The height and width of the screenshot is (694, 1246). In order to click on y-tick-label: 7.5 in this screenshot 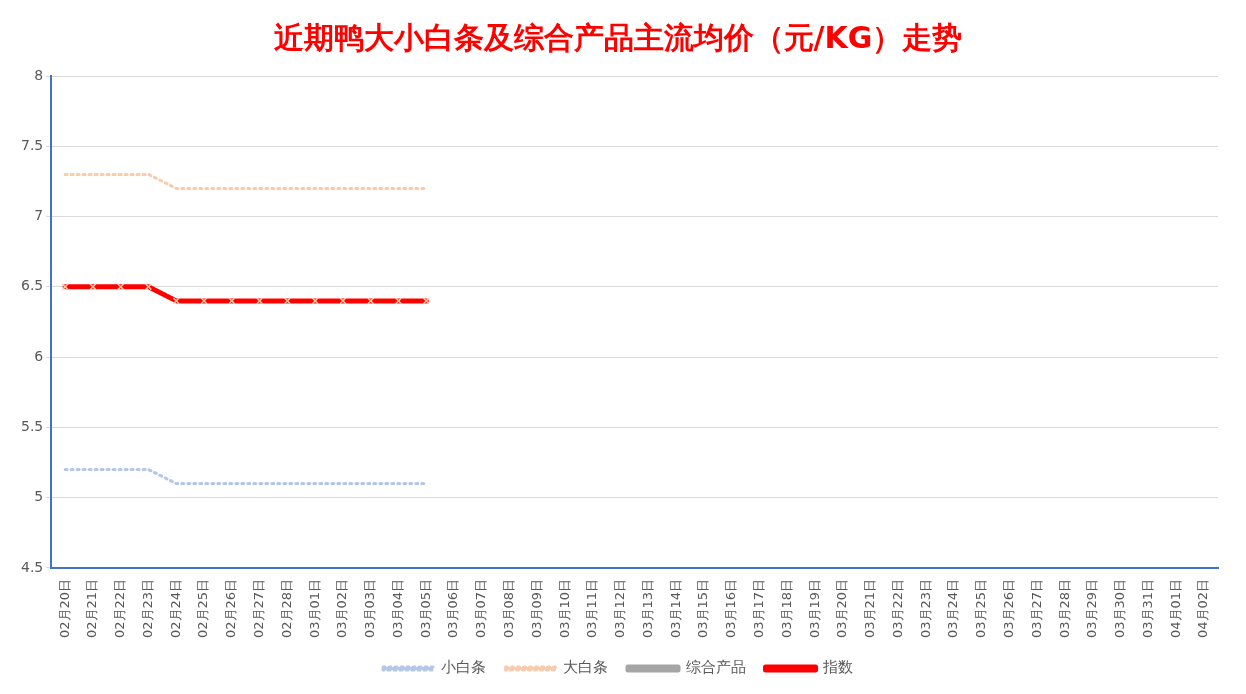, I will do `click(32, 144)`.